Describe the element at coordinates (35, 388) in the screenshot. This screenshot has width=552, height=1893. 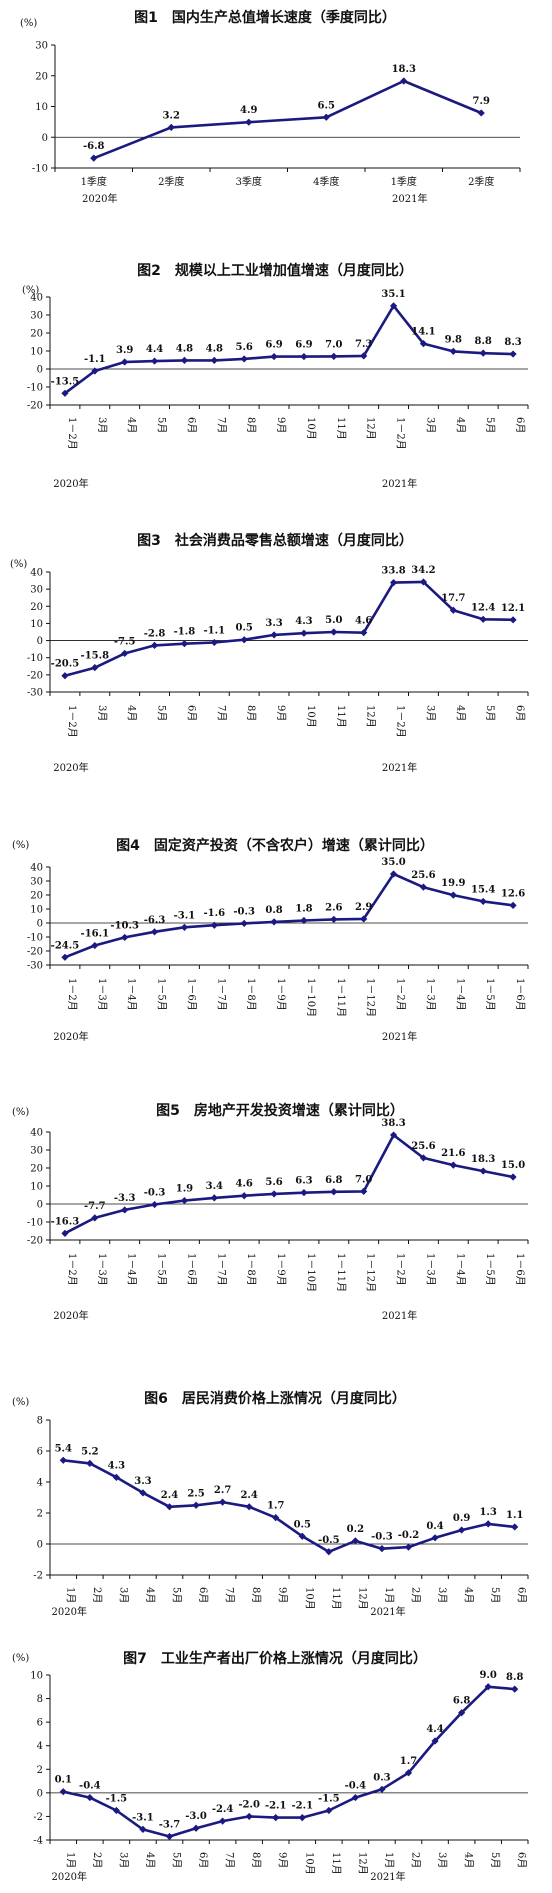
I see `y-tick-label: -10` at that location.